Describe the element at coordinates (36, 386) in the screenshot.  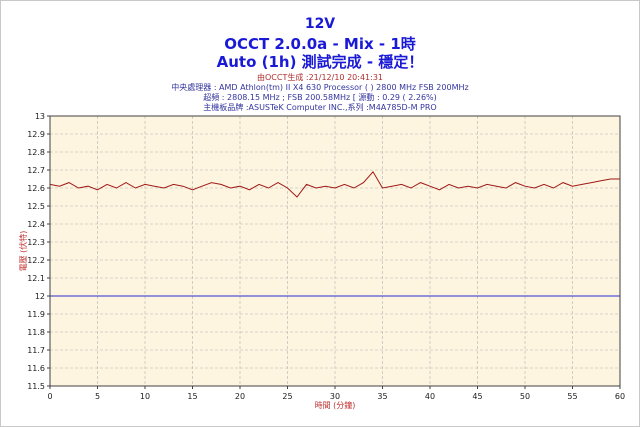
I see `y-tick-label: 11.5` at that location.